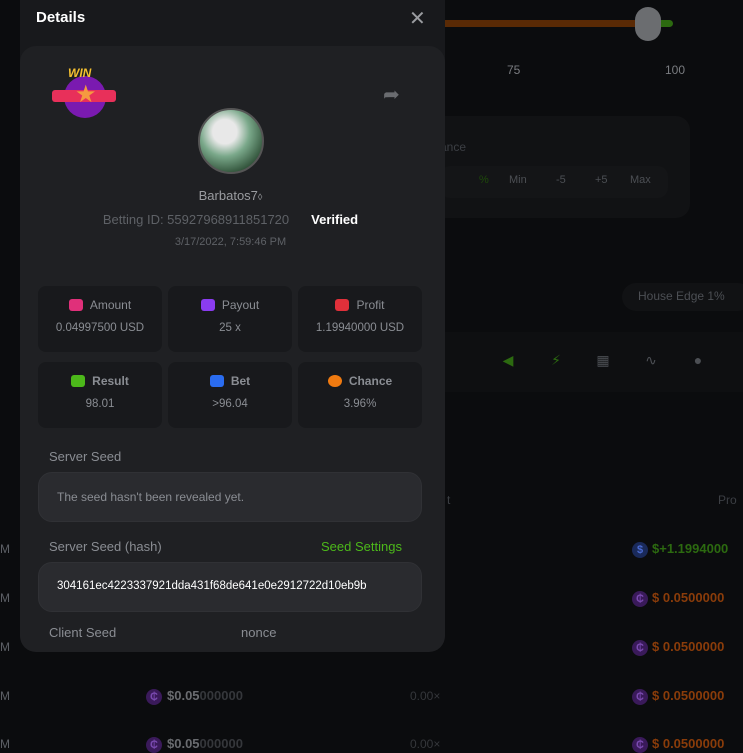  I want to click on server-seed-field: The seed hasn't been revealed yet., so click(230, 497).